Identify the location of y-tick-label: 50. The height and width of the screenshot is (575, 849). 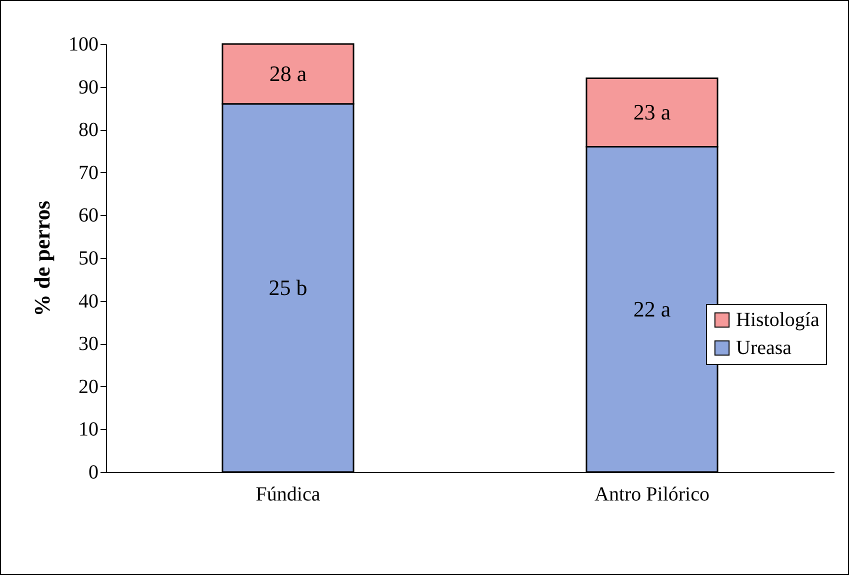
(88, 259).